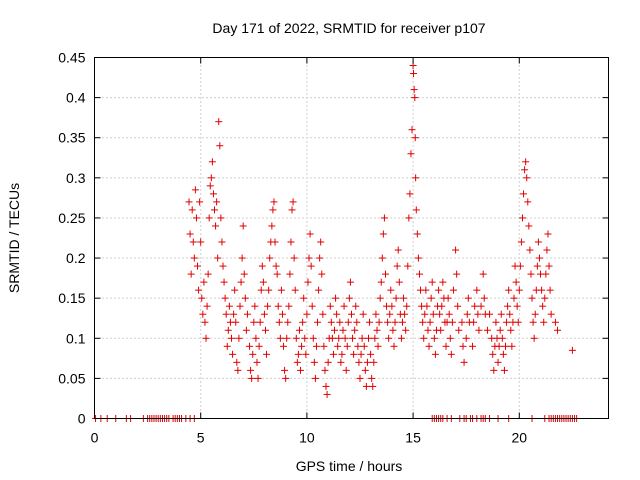 This screenshot has height=480, width=640. I want to click on x-axis-label: GPS time / hours, so click(349, 466).